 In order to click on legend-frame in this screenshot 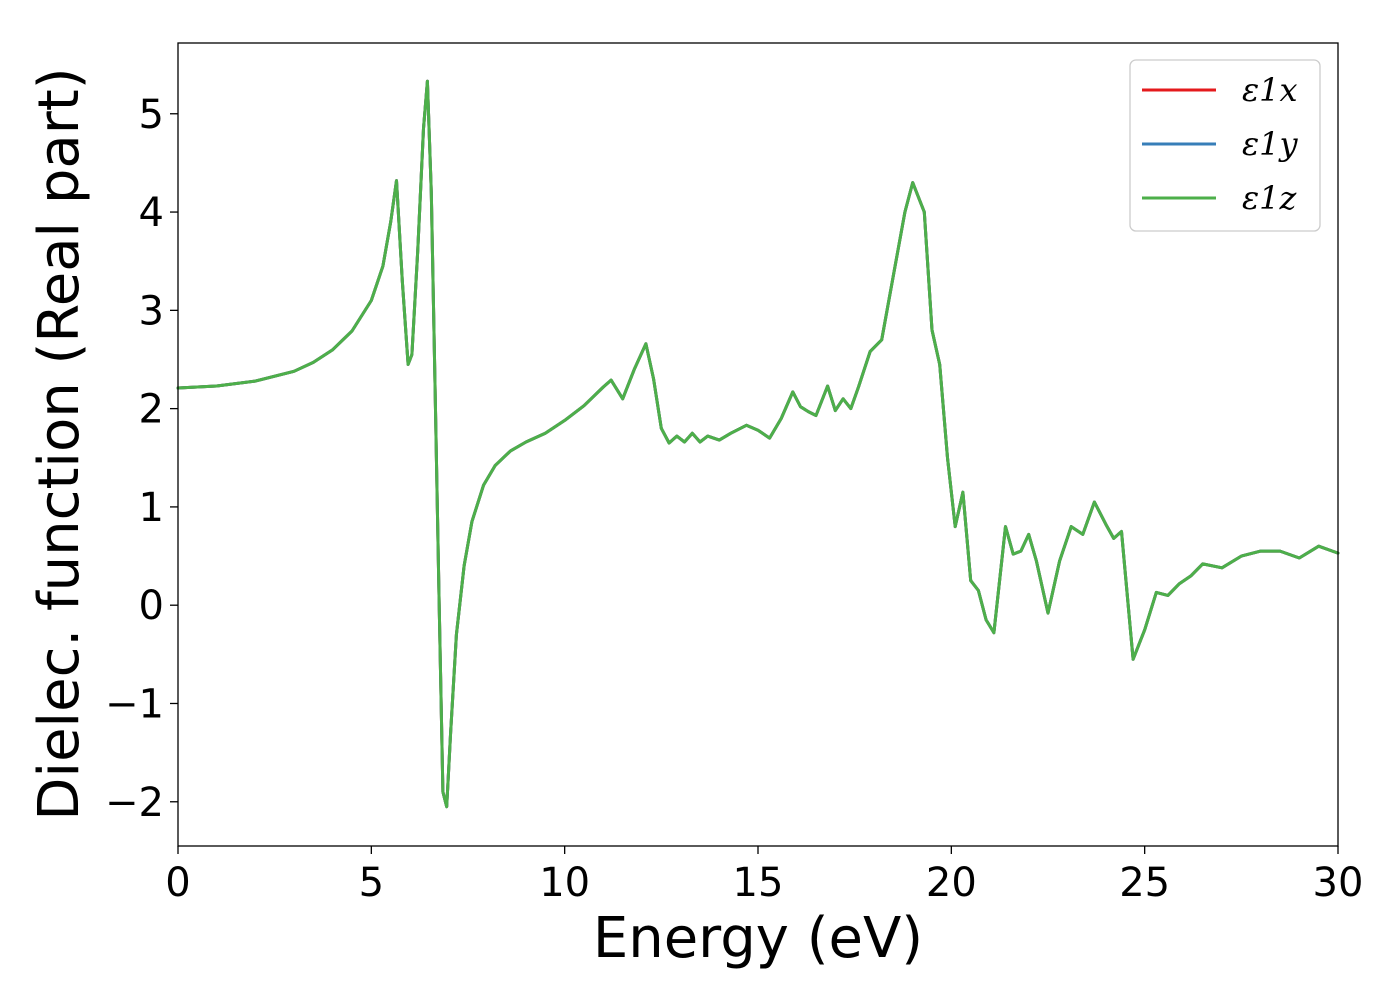, I will do `click(1225, 145)`.